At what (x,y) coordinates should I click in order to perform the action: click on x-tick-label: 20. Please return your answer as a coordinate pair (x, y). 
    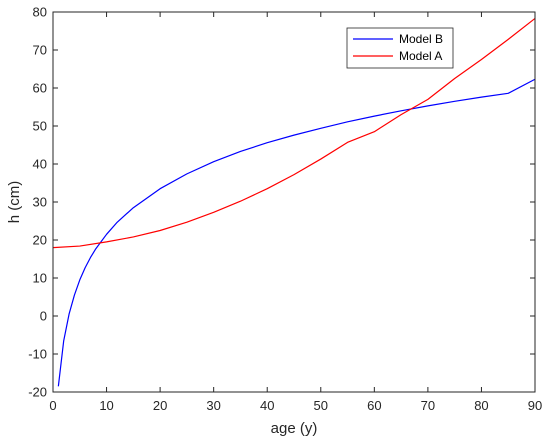
    Looking at the image, I should click on (160, 405).